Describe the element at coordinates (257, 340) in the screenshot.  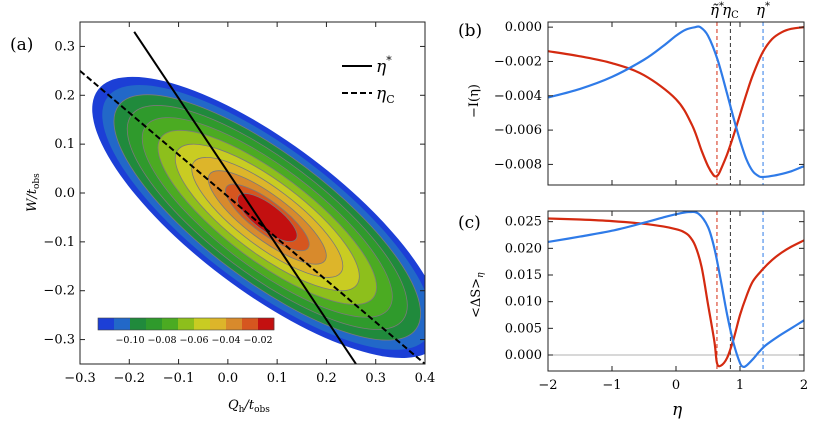
I see `colorbar-label: −0.02` at that location.